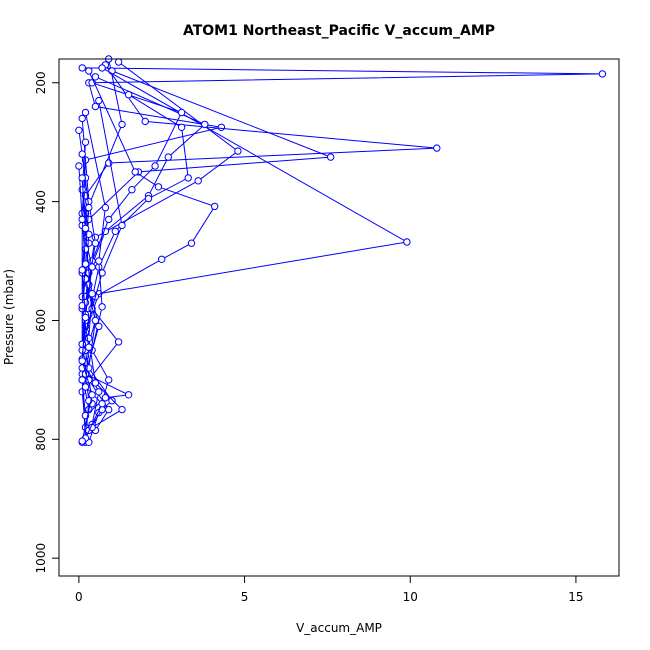 Image resolution: width=650 pixels, height=650 pixels. I want to click on y-tick-label: 800, so click(41, 439).